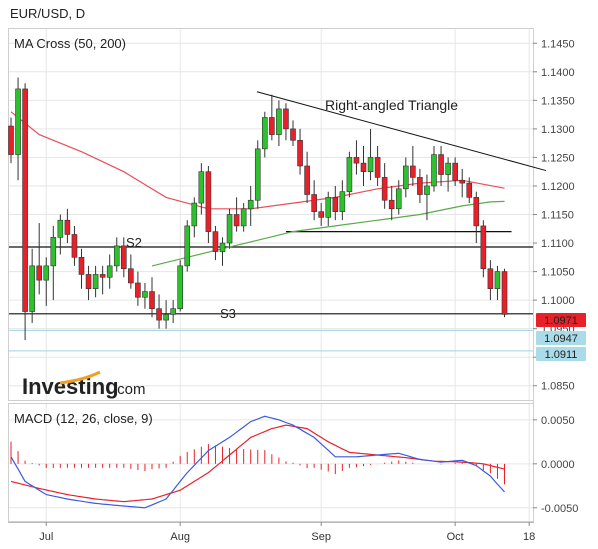 Image resolution: width=598 pixels, height=549 pixels. What do you see at coordinates (558, 465) in the screenshot?
I see `macd-tick-label: 0.0000` at bounding box center [558, 465].